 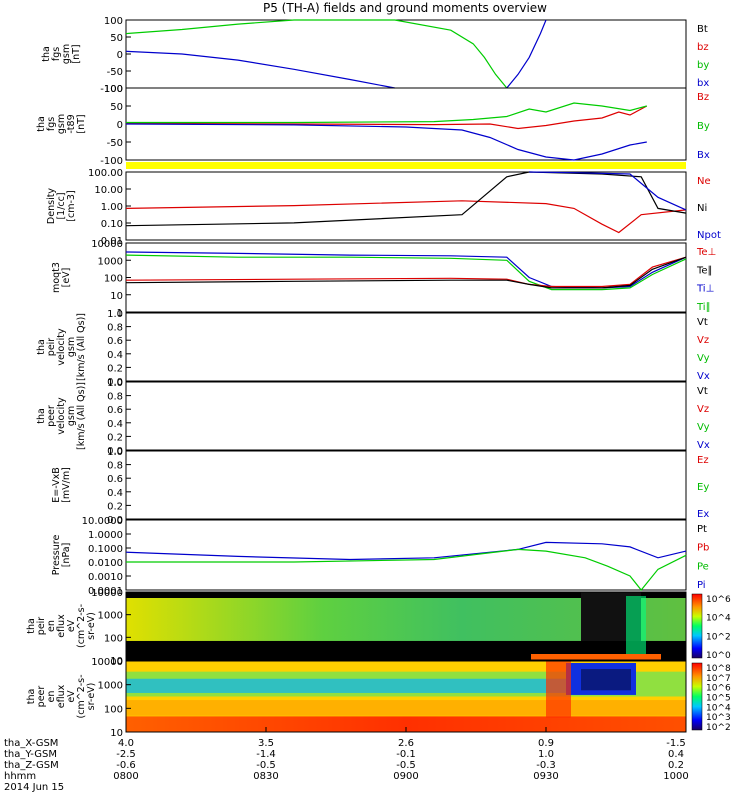 I want to click on footer-row-3: hhmm 0800 0830 0900 0930 1000, so click(x=346, y=776).